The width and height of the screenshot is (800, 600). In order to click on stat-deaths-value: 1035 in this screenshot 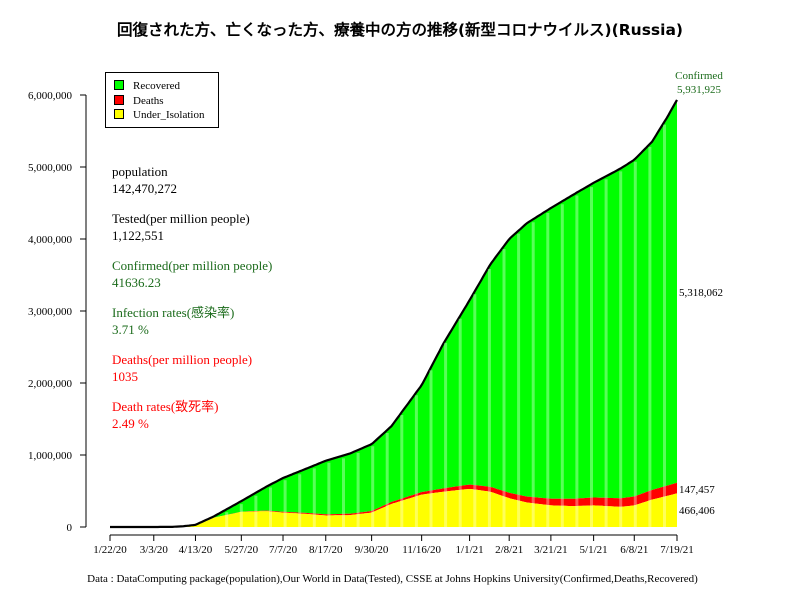, I will do `click(125, 376)`.